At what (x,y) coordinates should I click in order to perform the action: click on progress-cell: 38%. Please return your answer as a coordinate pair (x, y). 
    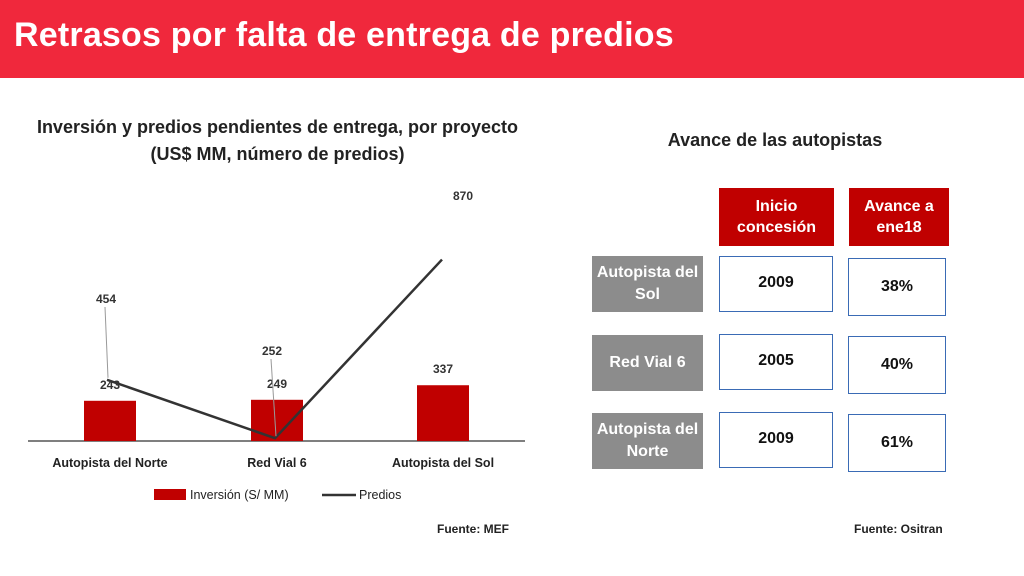
    Looking at the image, I should click on (897, 287).